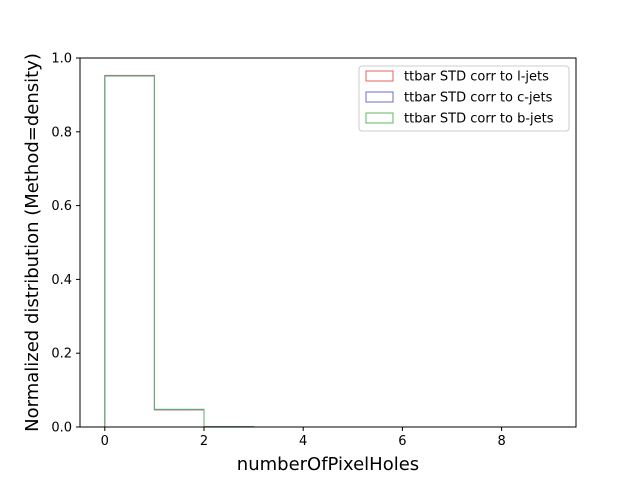 This screenshot has width=640, height=480. What do you see at coordinates (328, 464) in the screenshot?
I see `x-axis-label: numberOfPixelHoles` at bounding box center [328, 464].